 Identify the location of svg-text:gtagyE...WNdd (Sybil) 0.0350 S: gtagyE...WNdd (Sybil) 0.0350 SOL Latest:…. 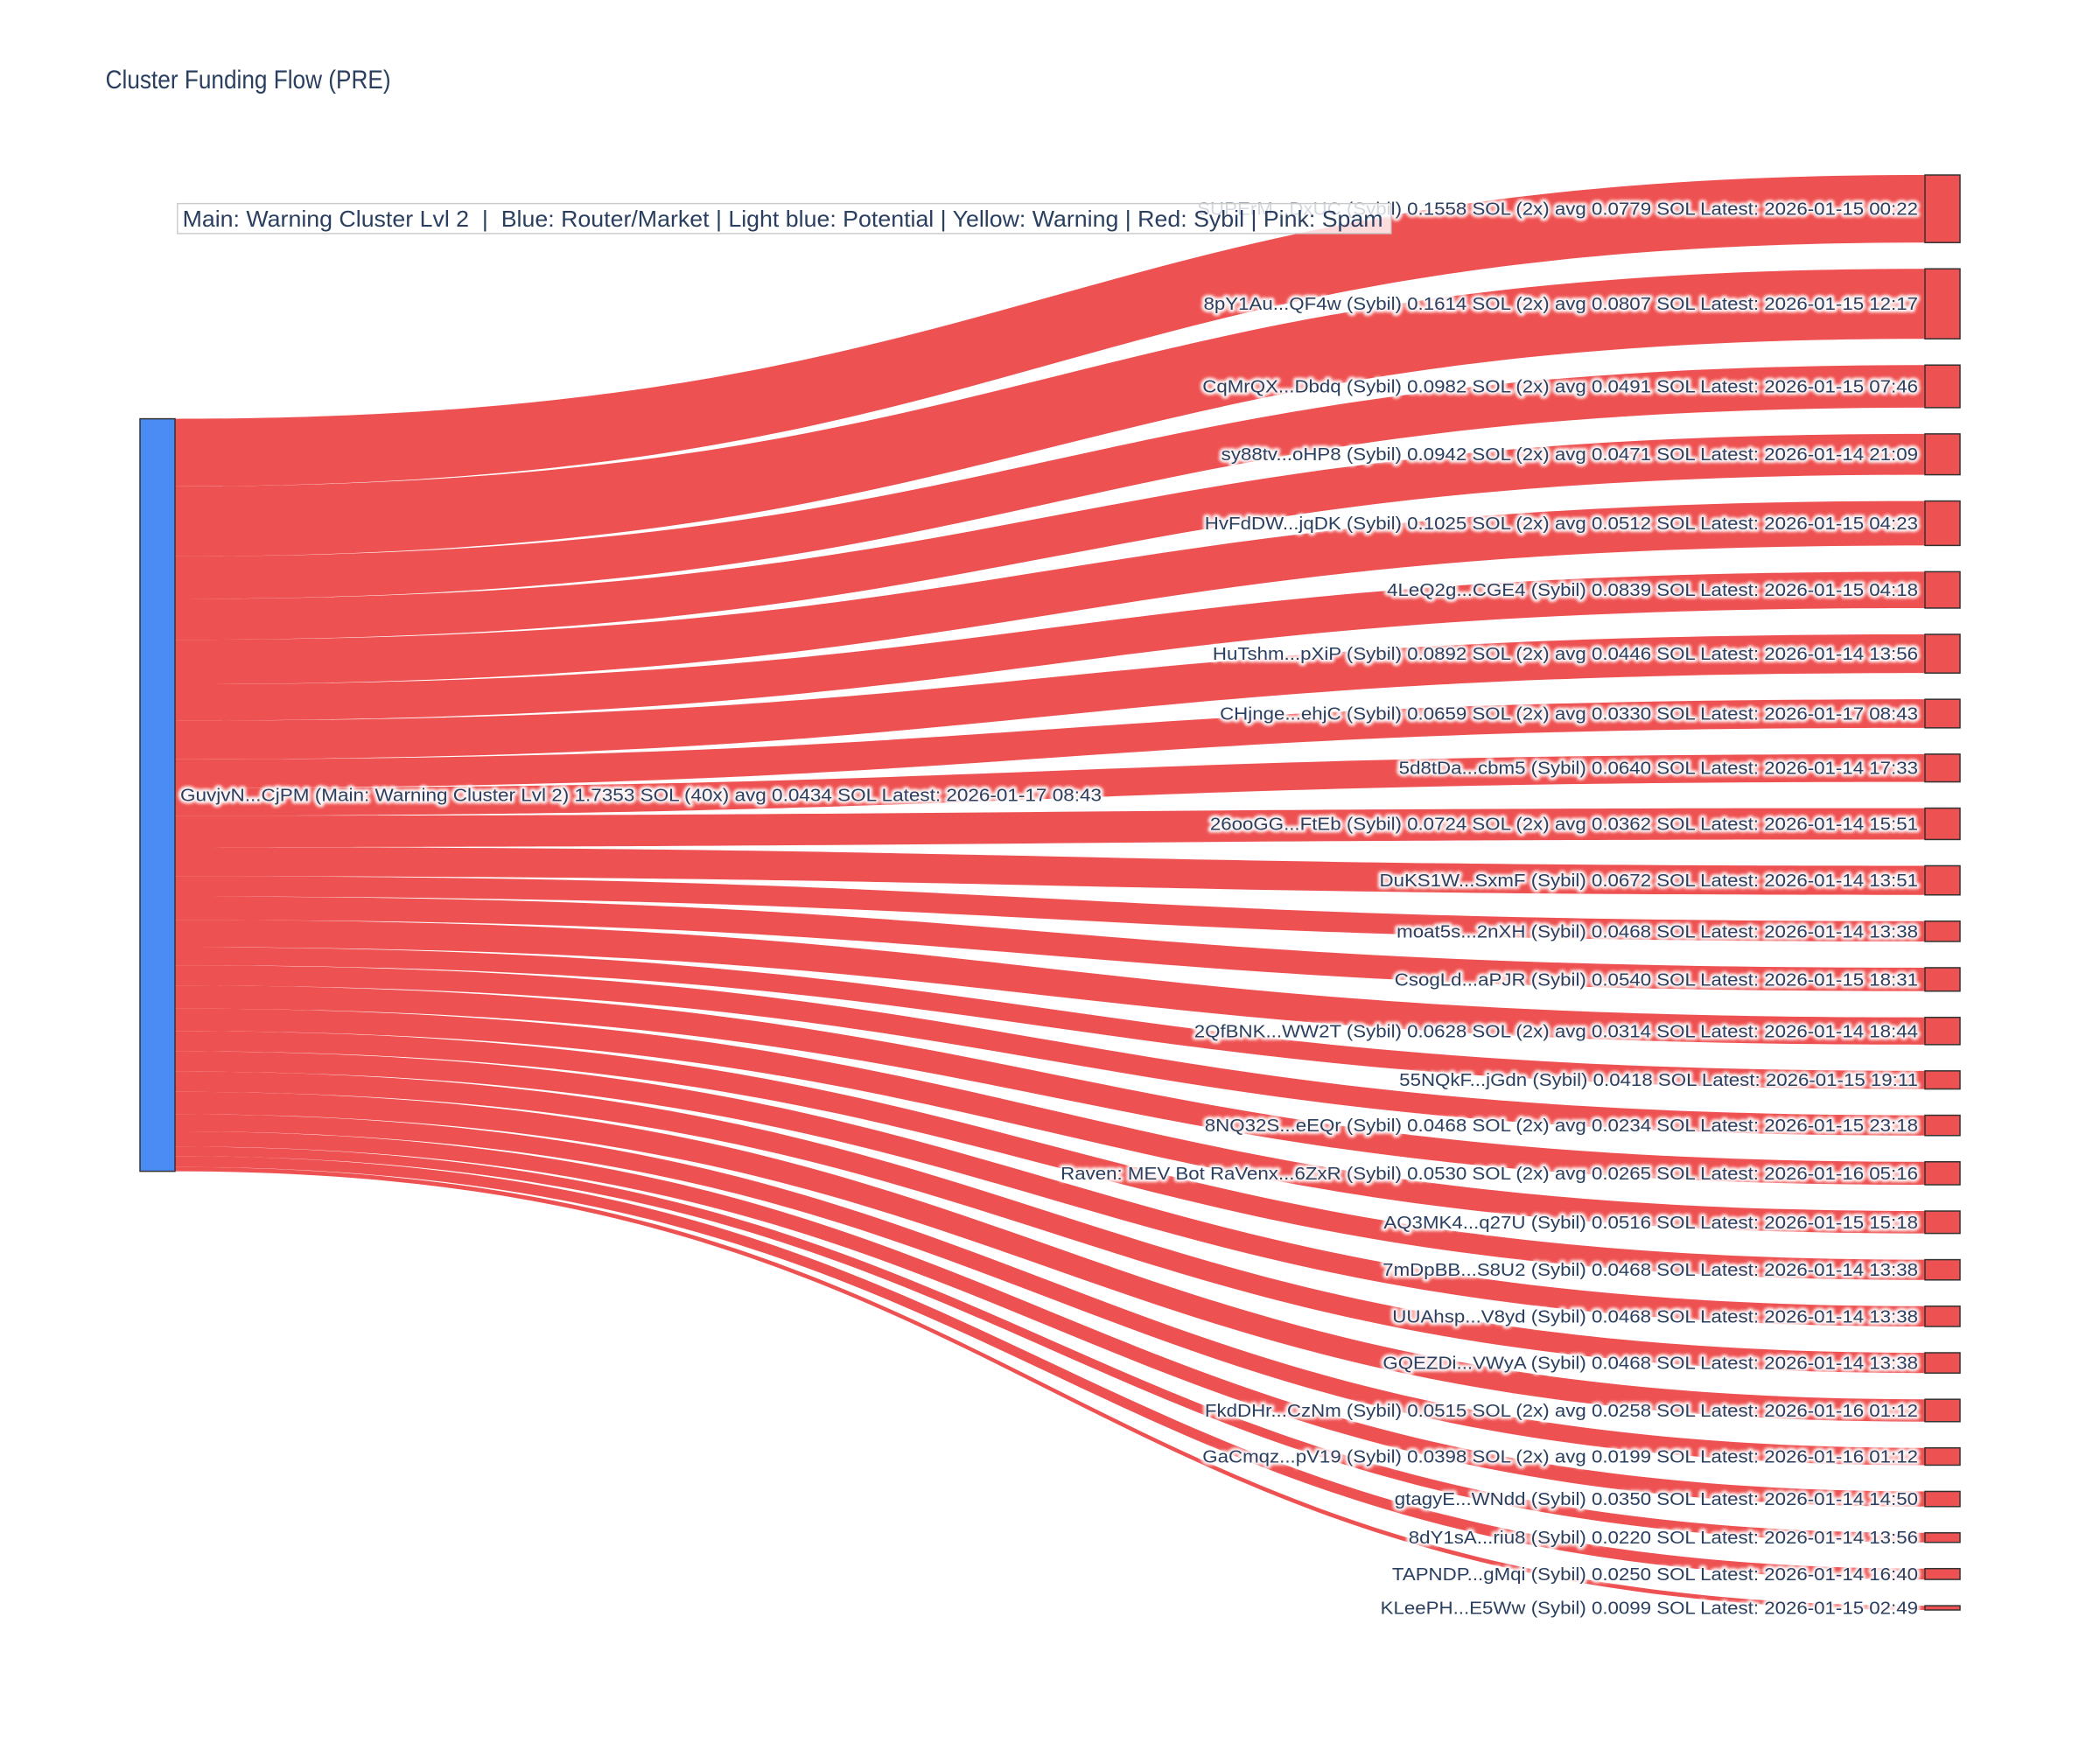
(1656, 1499).